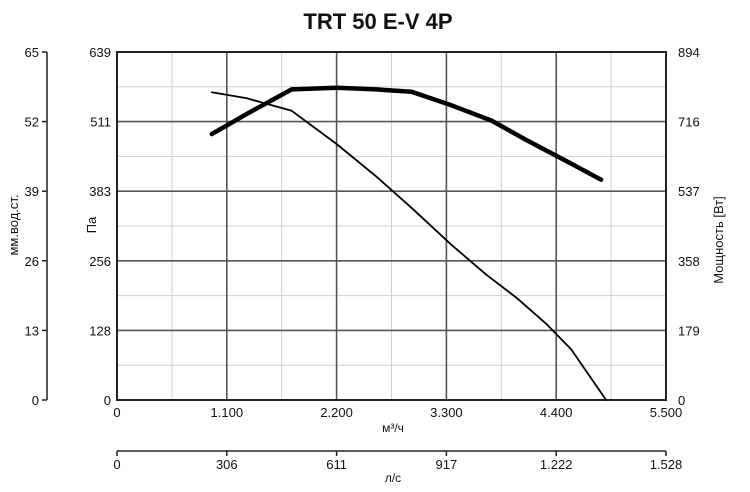 This screenshot has width=750, height=492. I want to click on x-tick-label-primary: 3.300, so click(446, 412).